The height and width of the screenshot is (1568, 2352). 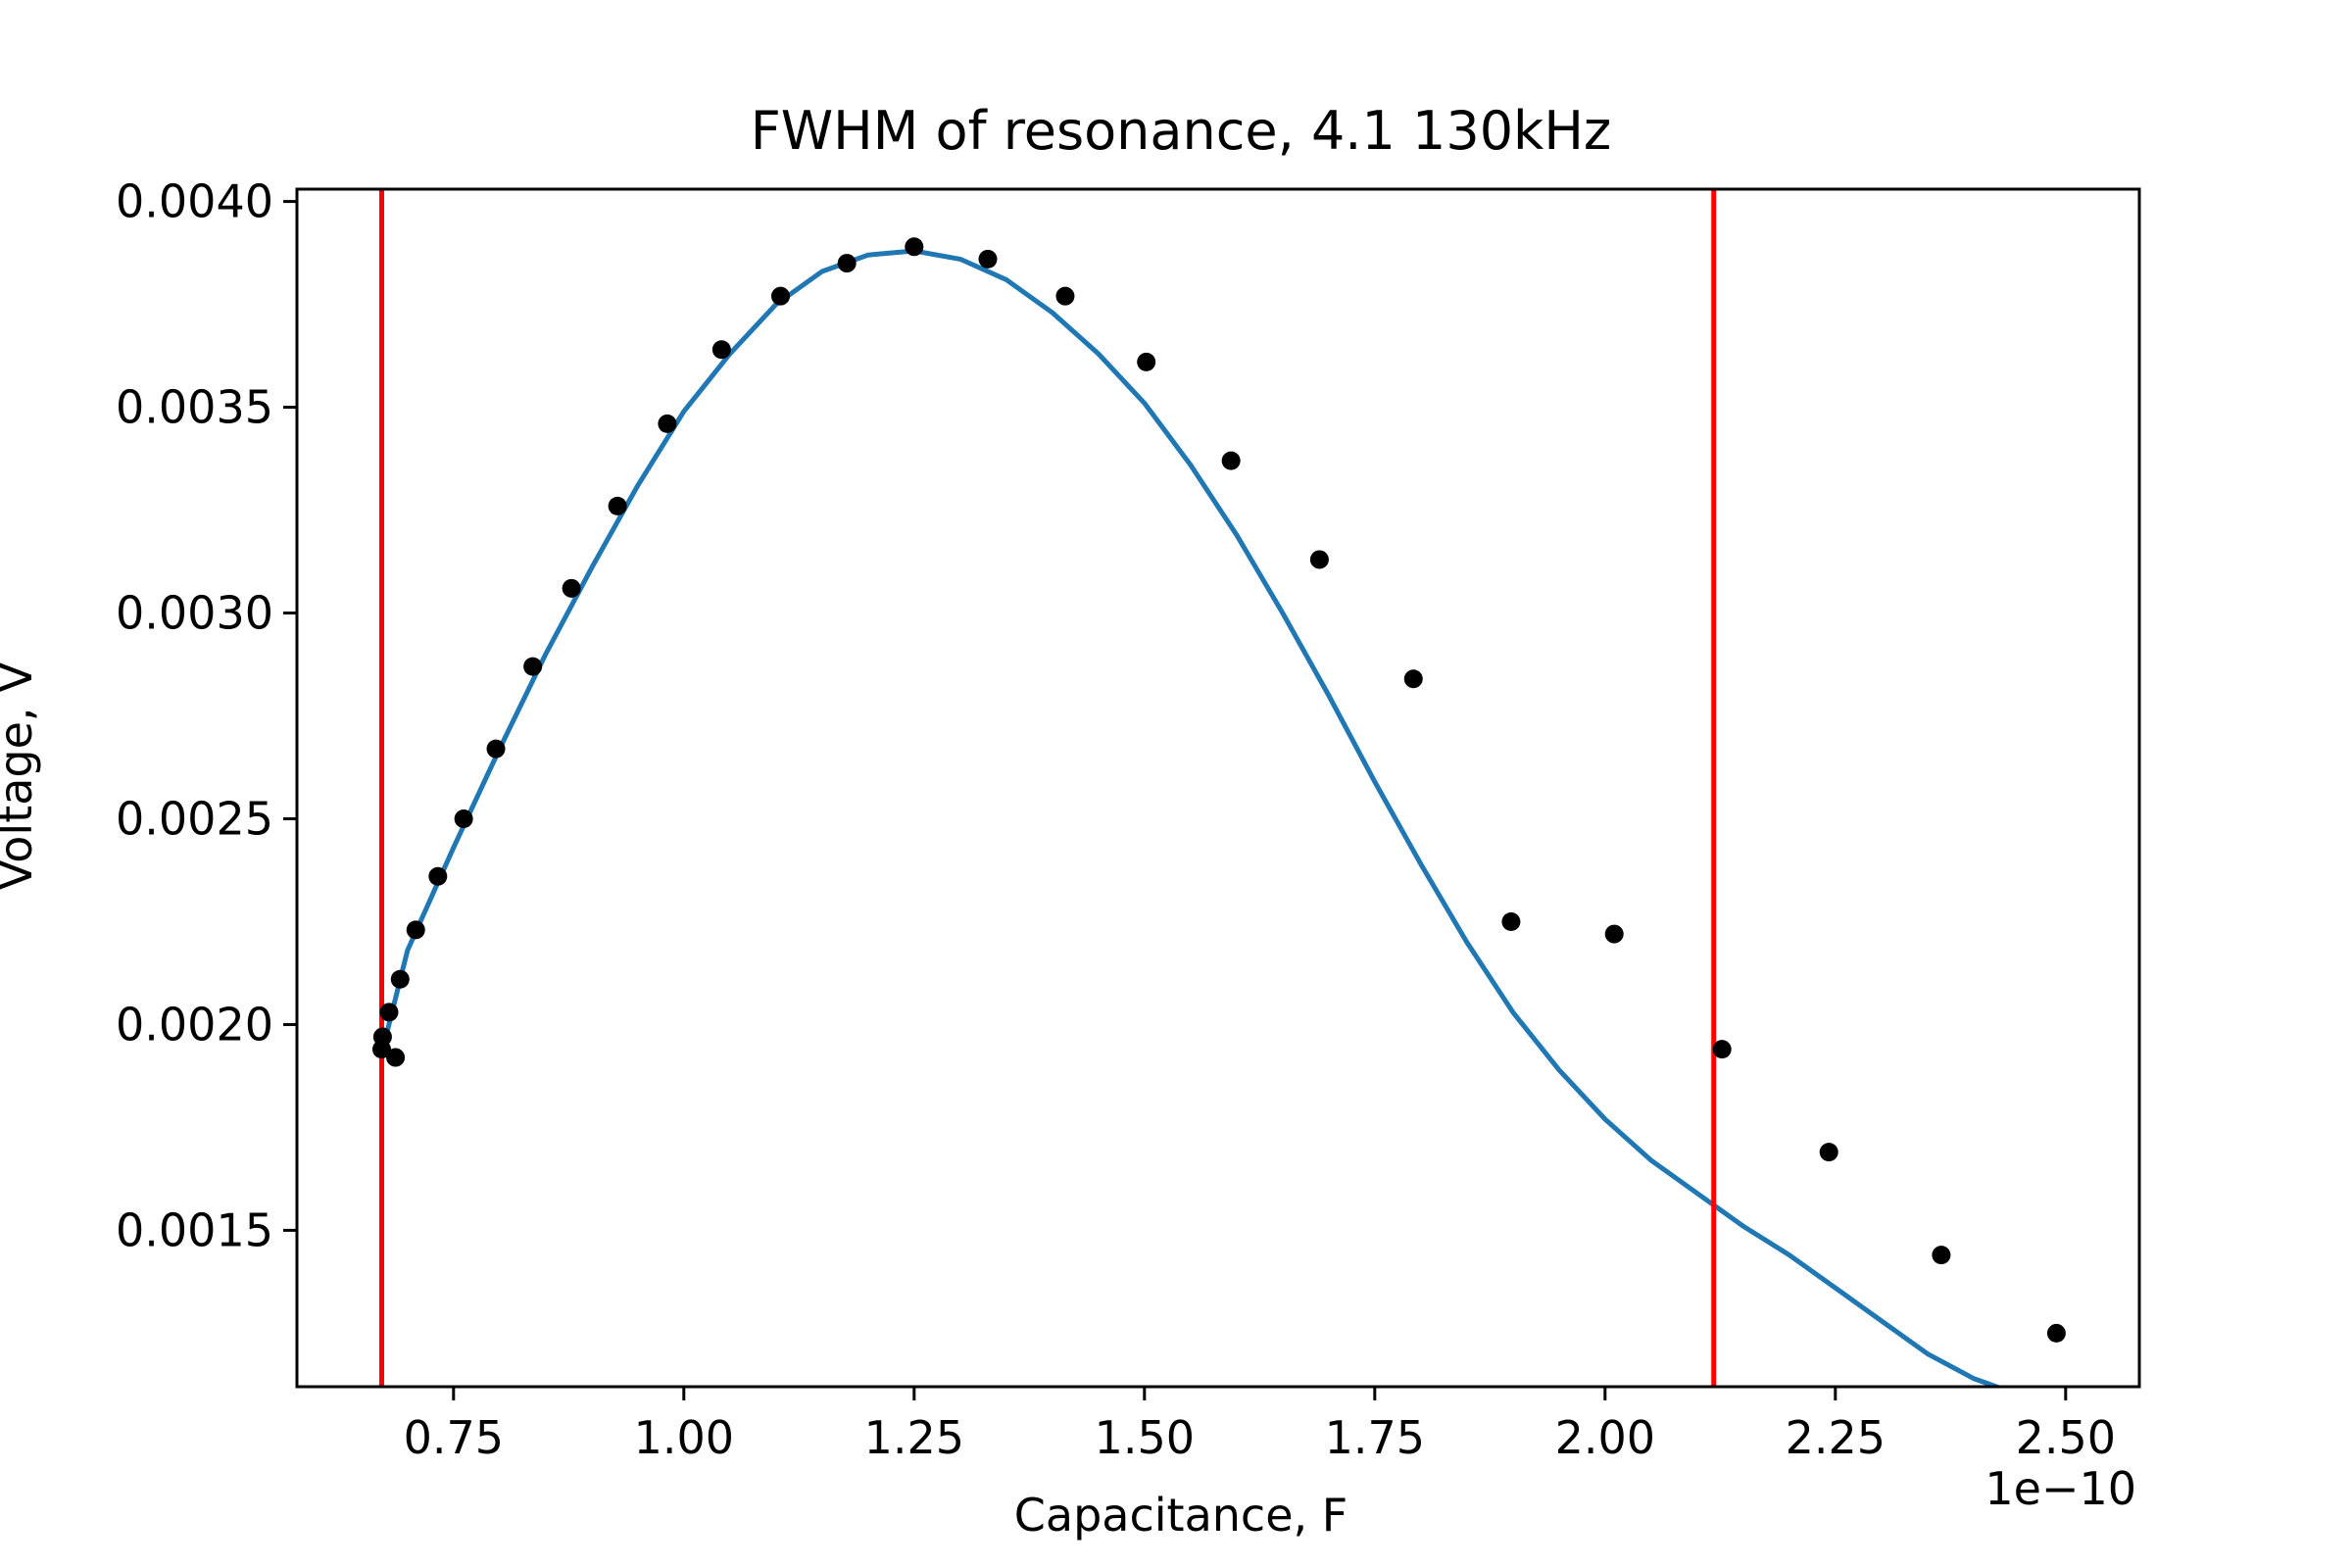 I want to click on x-axis-label: Capacitance, F, so click(x=1181, y=1515).